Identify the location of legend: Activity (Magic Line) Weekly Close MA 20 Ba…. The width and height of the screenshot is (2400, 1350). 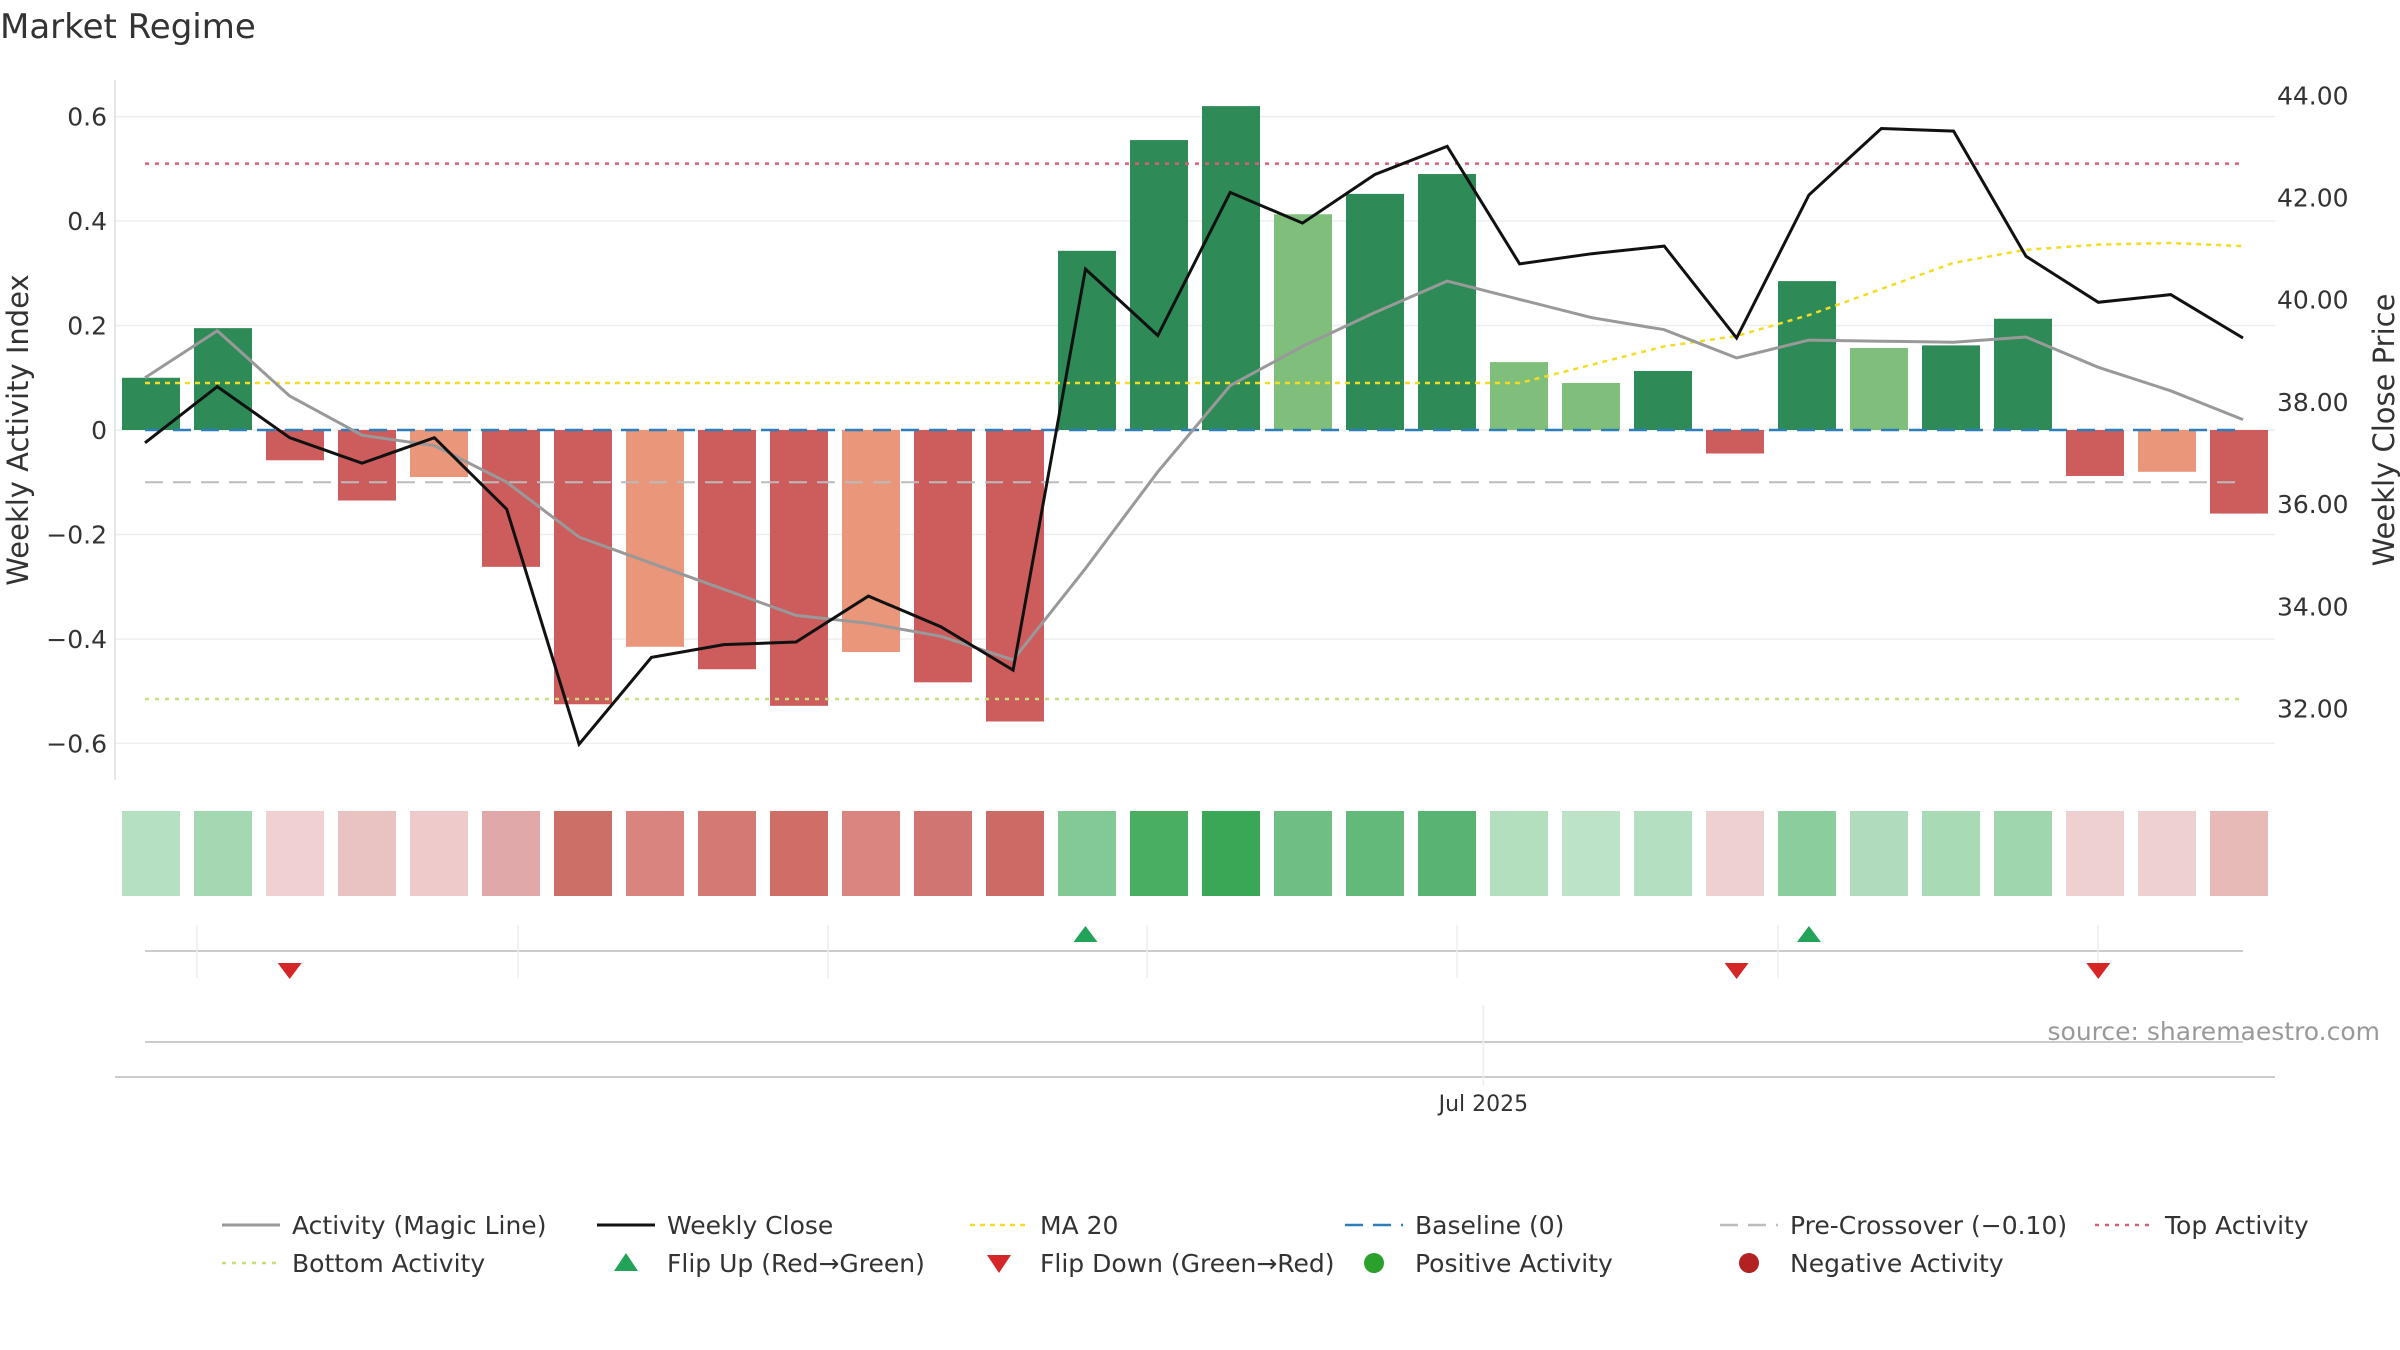
(1265, 1244).